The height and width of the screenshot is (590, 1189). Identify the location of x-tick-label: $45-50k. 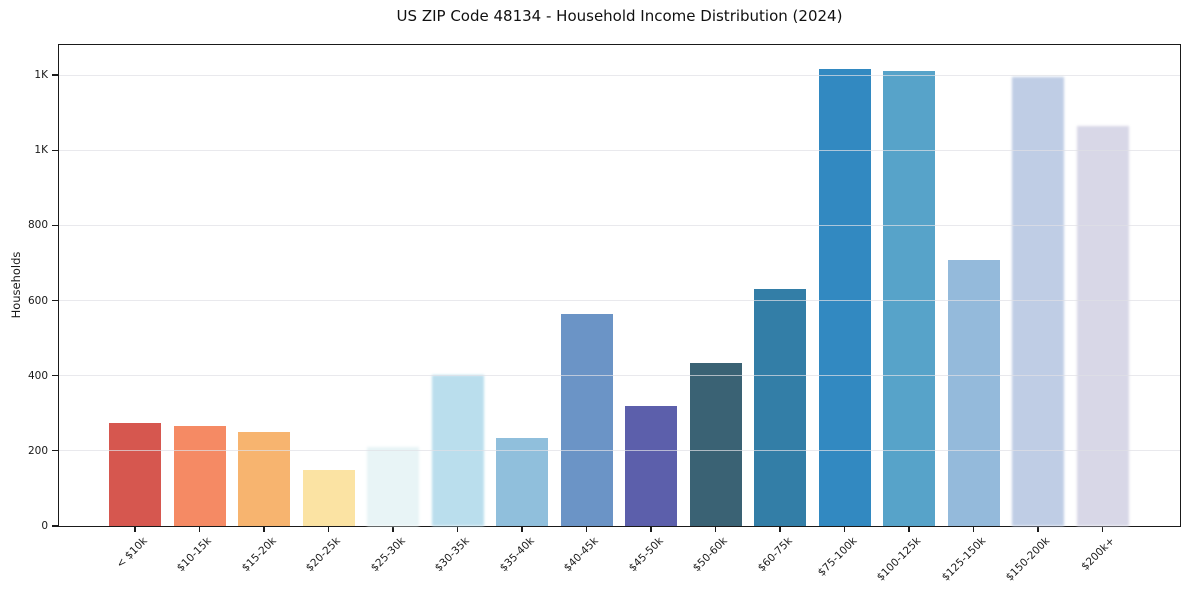
(646, 555).